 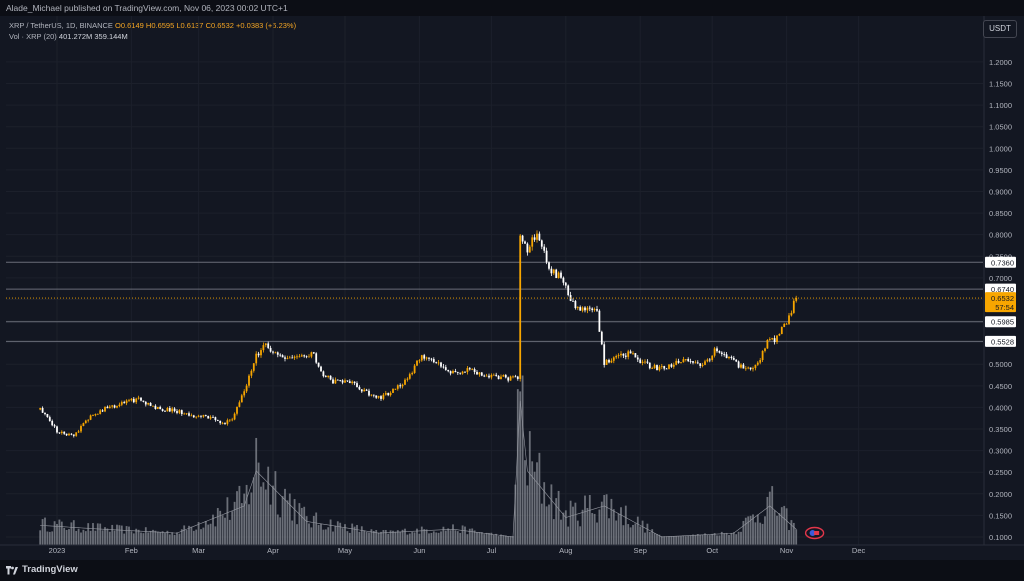 What do you see at coordinates (457, 550) in the screenshot?
I see `x-tick-labels: 2023 Feb Mar Apr May Jun Jul Aug Sep Oct Nov Dec` at bounding box center [457, 550].